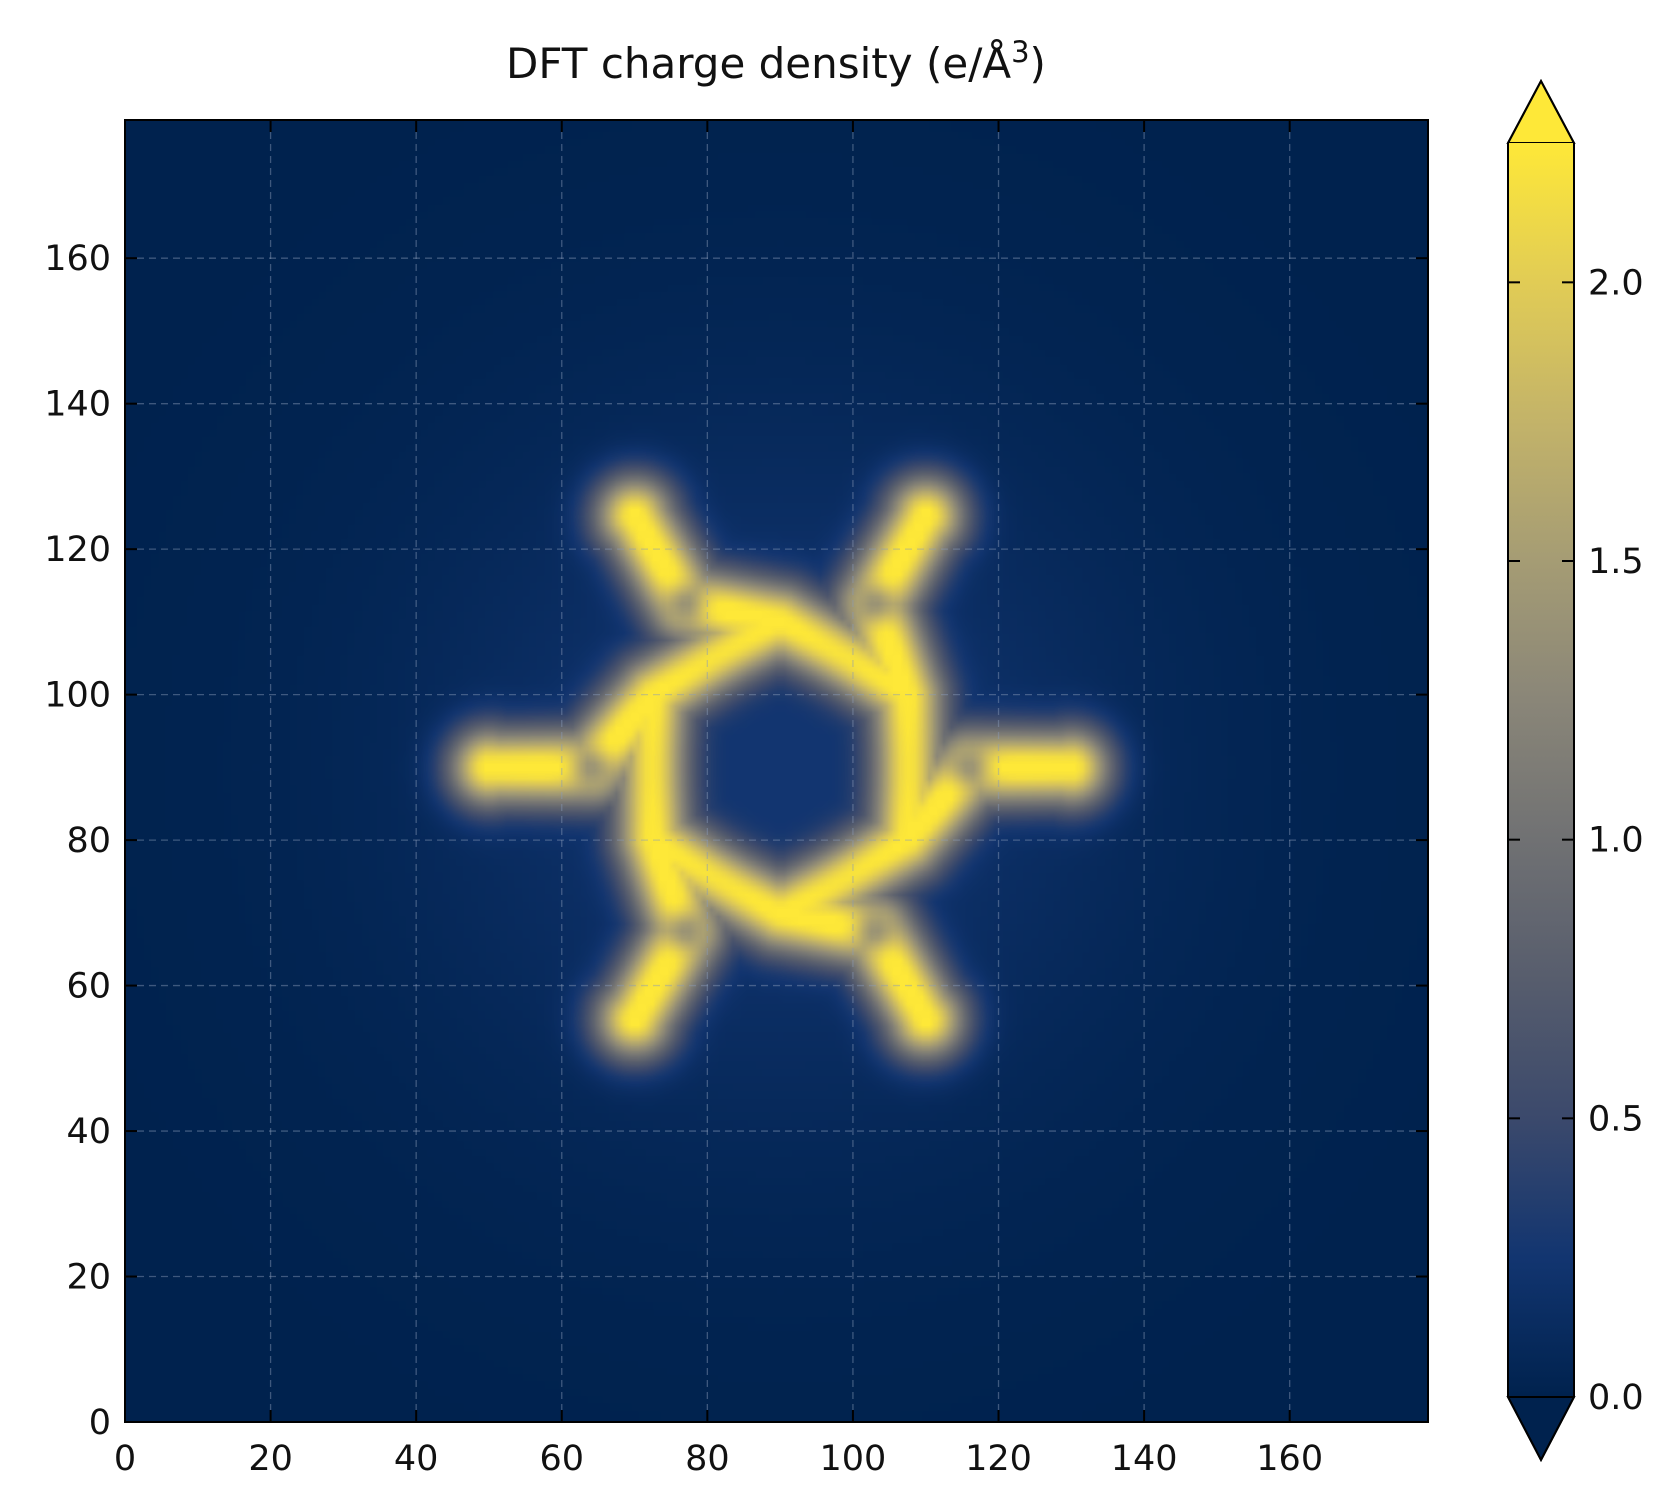  What do you see at coordinates (1576, 840) in the screenshot?
I see `colorbar-ticks: 0.0 0.5 1.0 1.5 2.0` at bounding box center [1576, 840].